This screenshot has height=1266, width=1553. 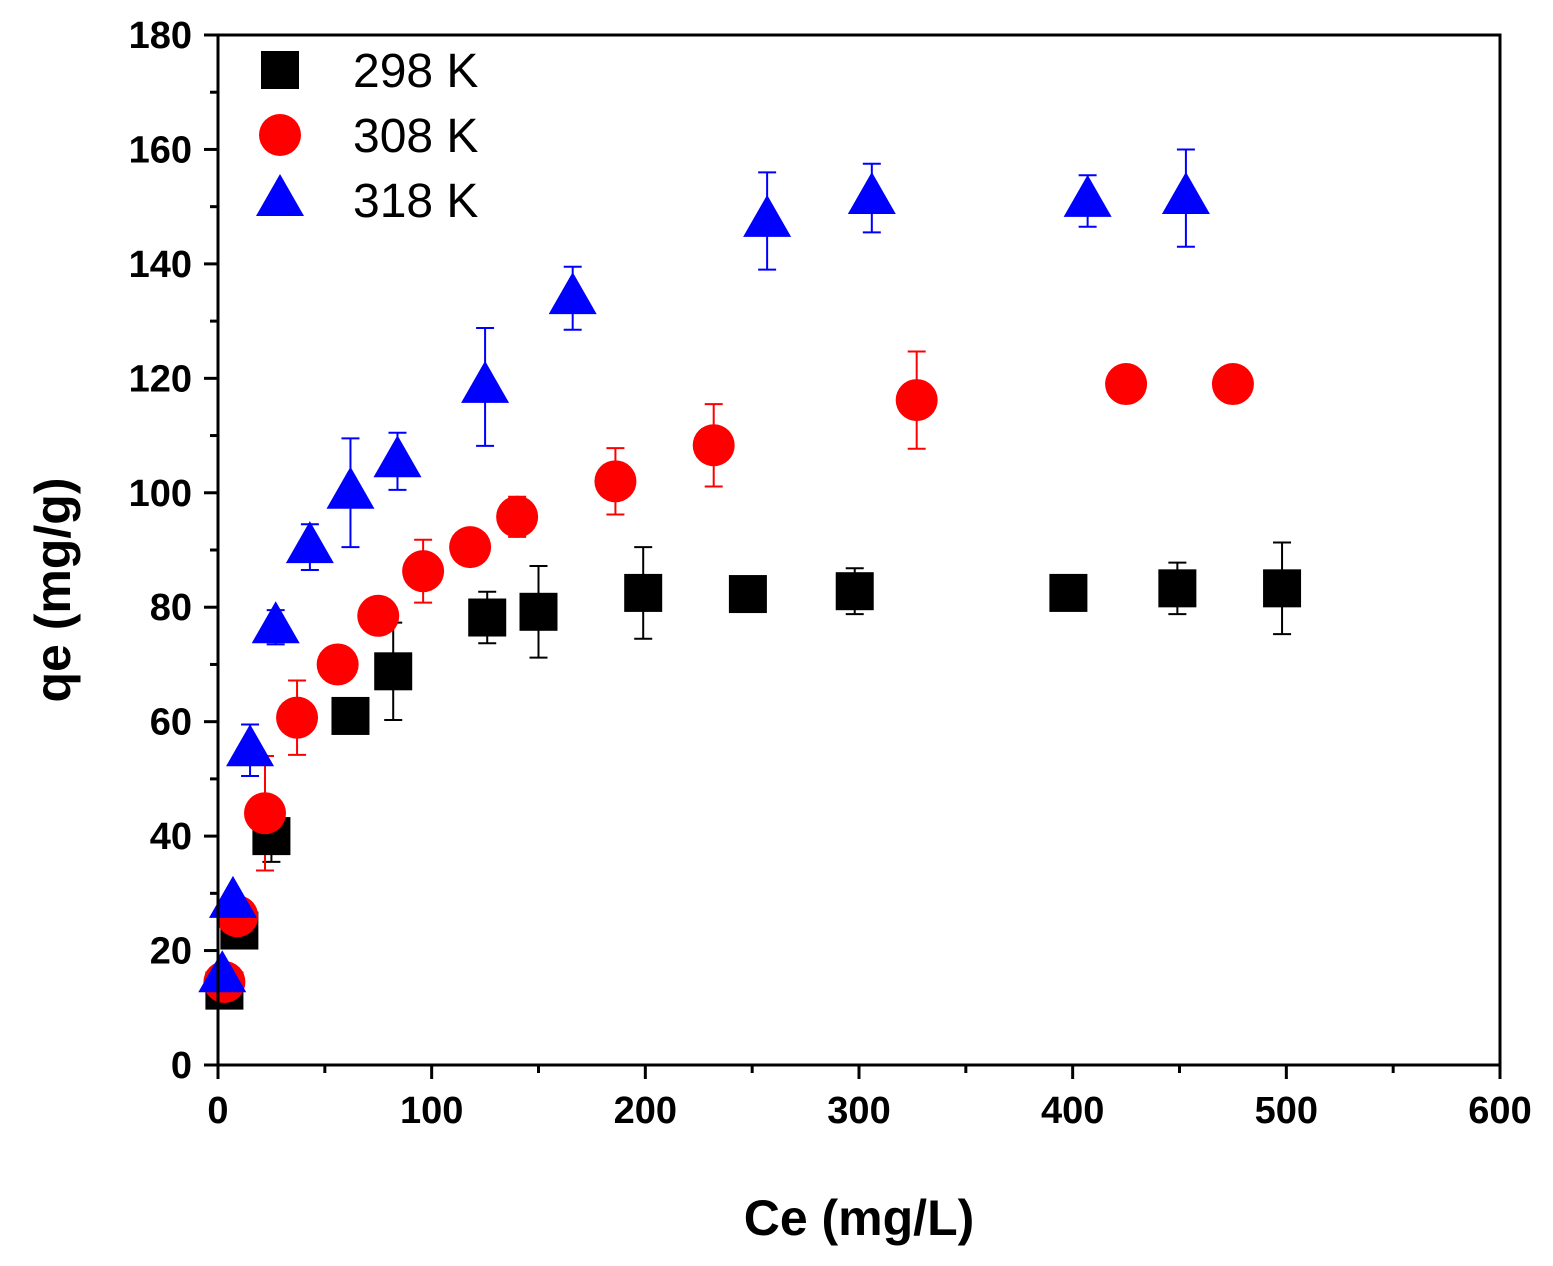 I want to click on y-tick-label-160: 160, so click(x=160, y=150).